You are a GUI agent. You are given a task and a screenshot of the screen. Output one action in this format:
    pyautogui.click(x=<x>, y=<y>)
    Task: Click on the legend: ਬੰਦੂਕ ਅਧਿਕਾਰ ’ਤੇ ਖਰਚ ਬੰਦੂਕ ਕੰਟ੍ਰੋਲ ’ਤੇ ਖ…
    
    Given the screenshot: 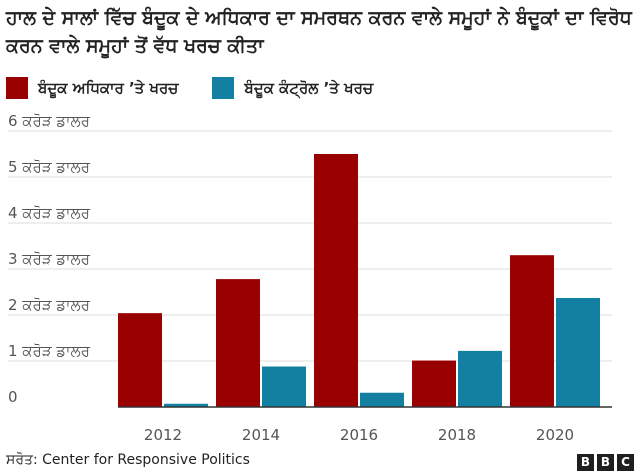 What is the action you would take?
    pyautogui.click(x=206, y=88)
    